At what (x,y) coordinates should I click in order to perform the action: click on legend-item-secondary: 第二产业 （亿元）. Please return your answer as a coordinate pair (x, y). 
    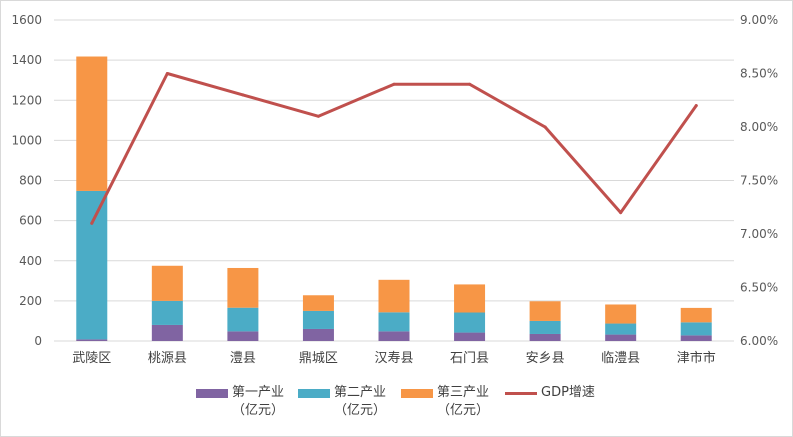
    Looking at the image, I should click on (342, 402).